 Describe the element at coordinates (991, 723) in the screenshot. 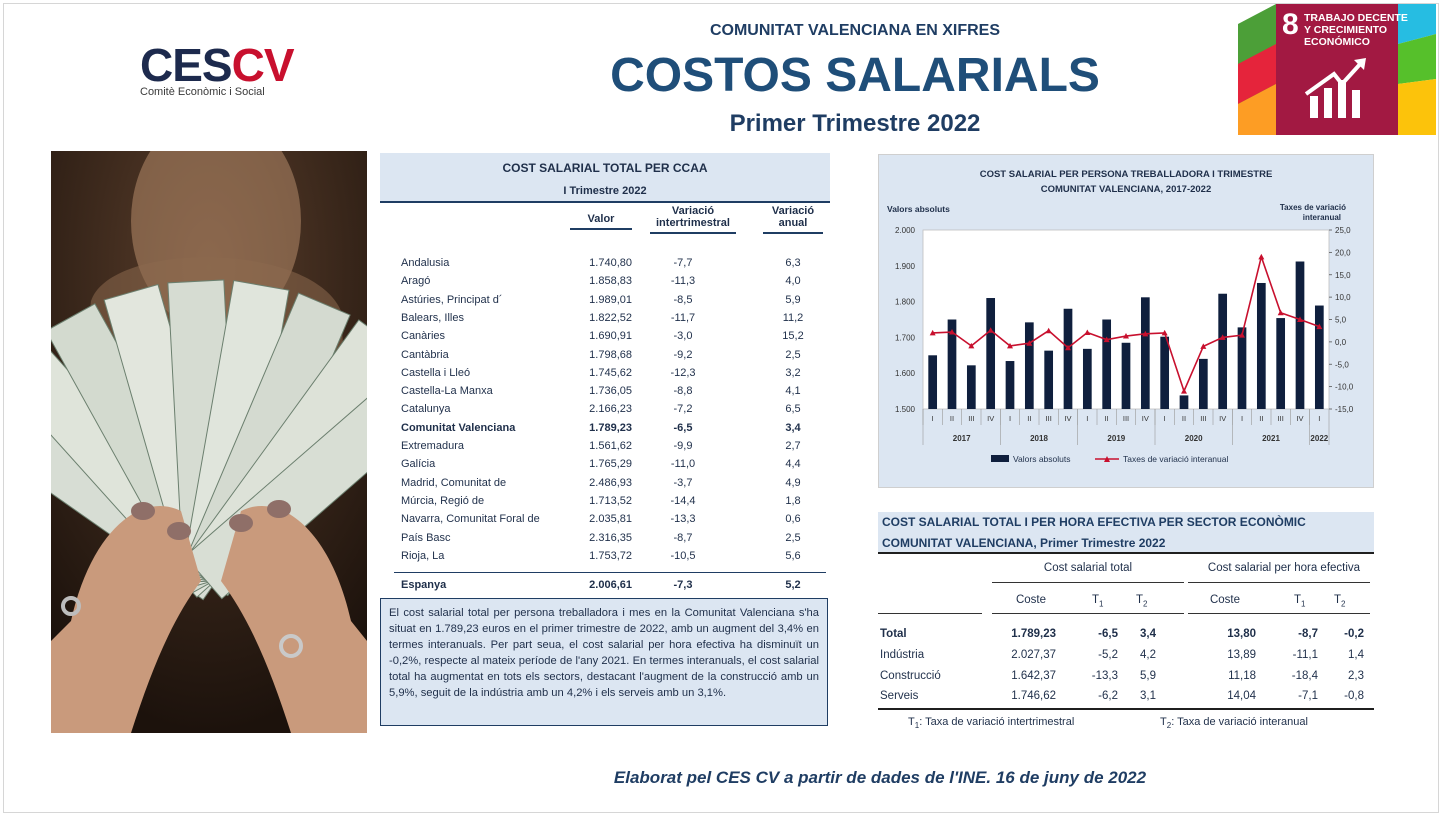

I see `footnote-t1: T1: Taxa de variació intertrimestral` at that location.